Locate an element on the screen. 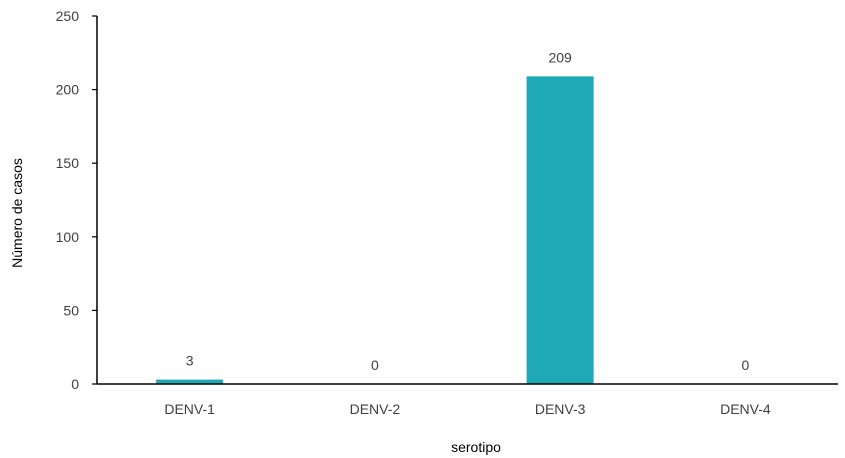 This screenshot has height=458, width=845. y-tick-label: 250 is located at coordinates (68, 16).